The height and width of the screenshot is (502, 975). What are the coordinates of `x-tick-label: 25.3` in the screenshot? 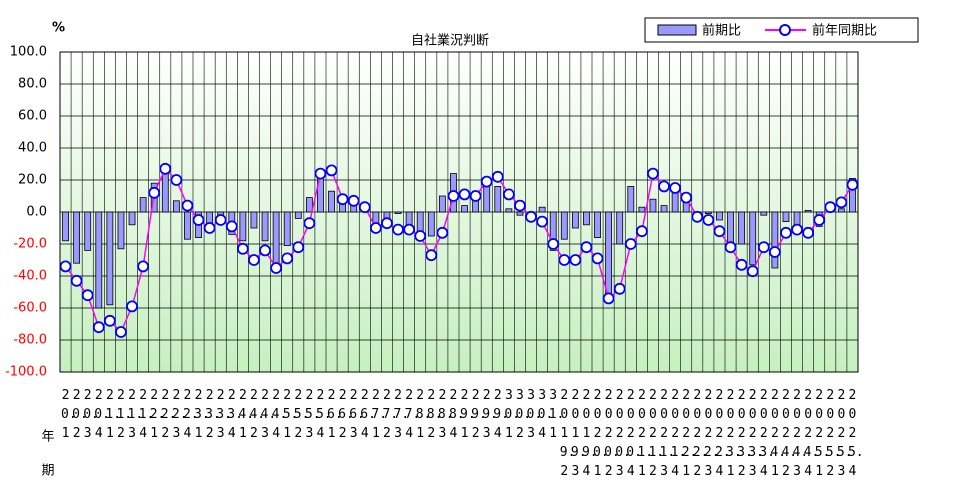 It's located at (312, 414).